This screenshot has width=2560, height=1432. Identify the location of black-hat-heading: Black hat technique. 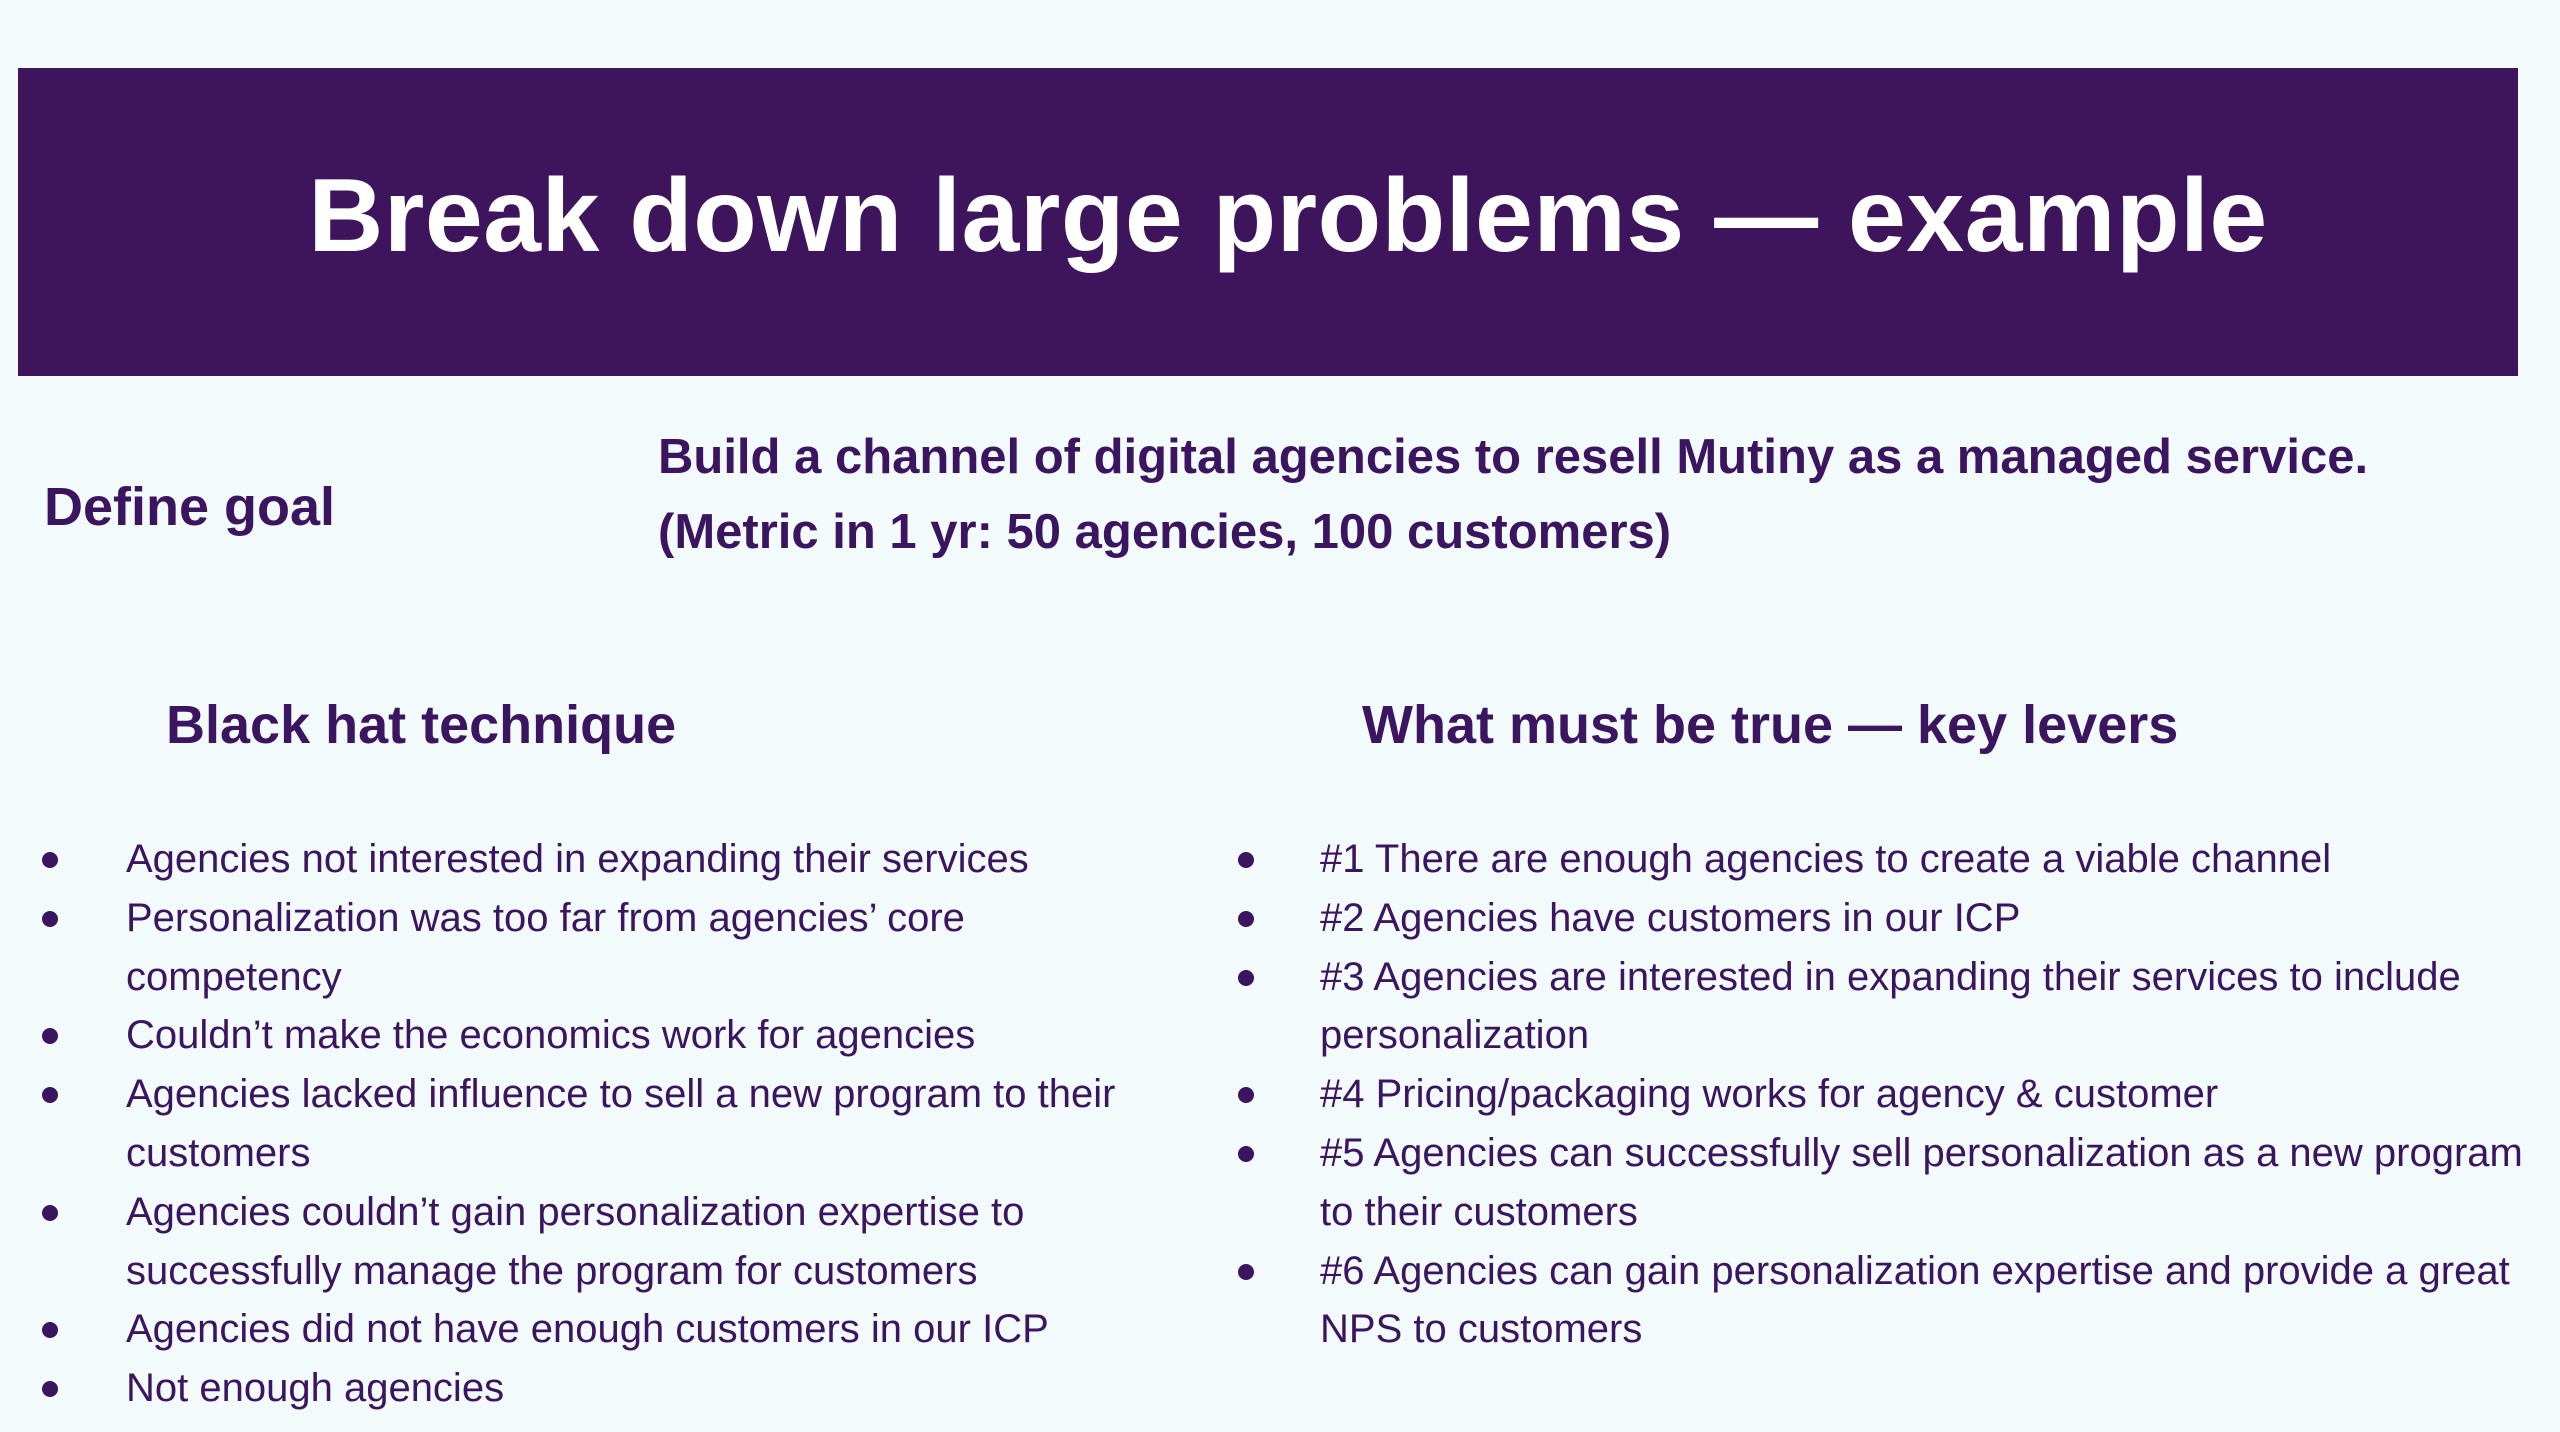
(421, 725).